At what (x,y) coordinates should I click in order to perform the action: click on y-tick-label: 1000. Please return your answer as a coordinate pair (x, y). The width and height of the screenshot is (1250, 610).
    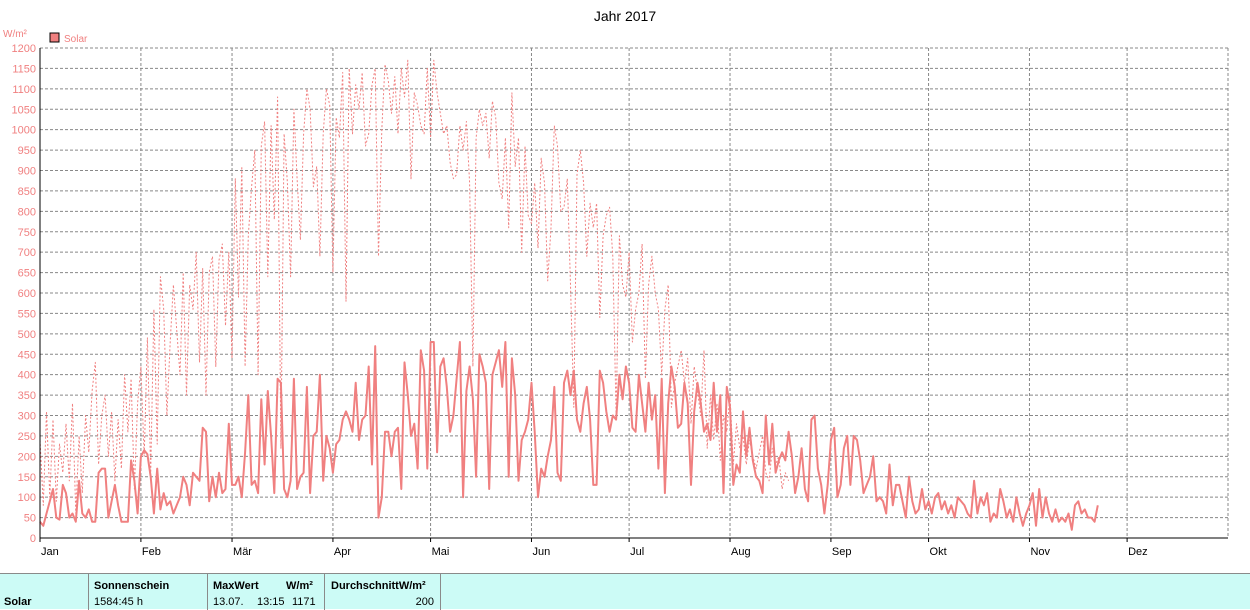
    Looking at the image, I should click on (24, 131).